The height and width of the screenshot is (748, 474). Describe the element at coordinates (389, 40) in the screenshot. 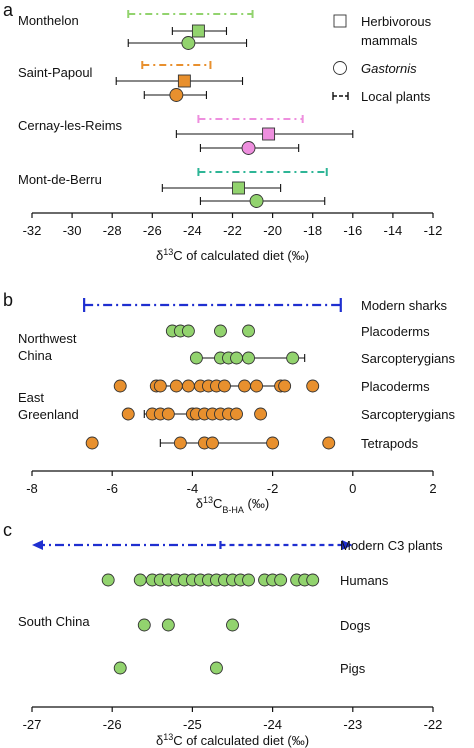

I see `legend-herbivores-label-line2: mammals` at that location.